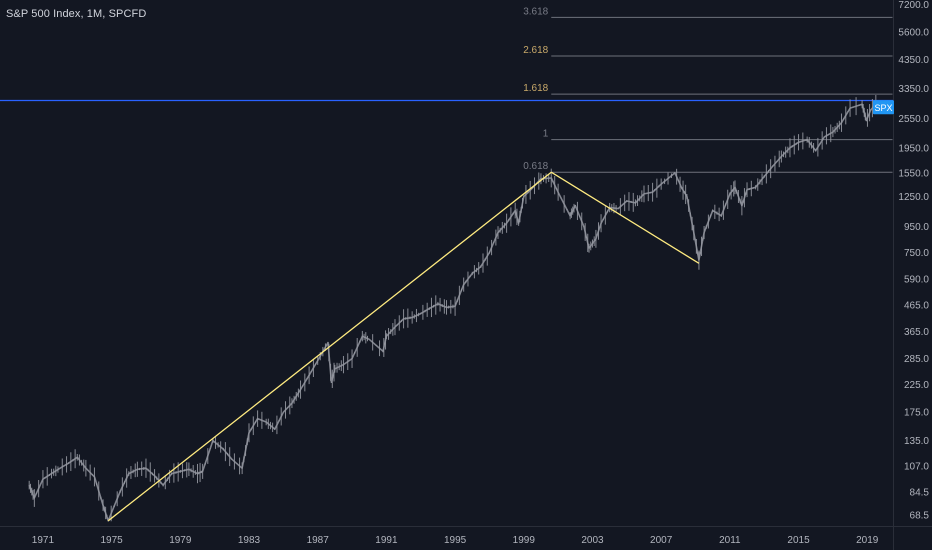 This screenshot has width=932, height=550. Describe the element at coordinates (916, 253) in the screenshot. I see `y-tick-label: 750.0` at that location.